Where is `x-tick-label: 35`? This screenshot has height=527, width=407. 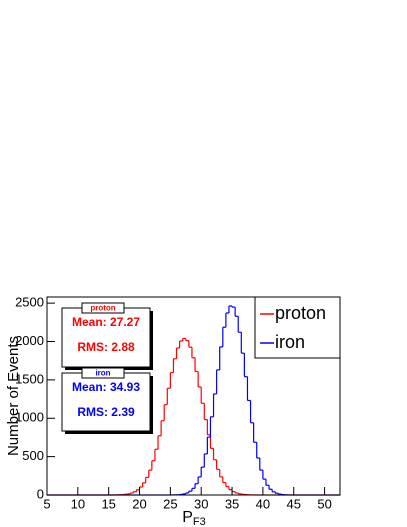
x-tick-label: 35 is located at coordinates (232, 503).